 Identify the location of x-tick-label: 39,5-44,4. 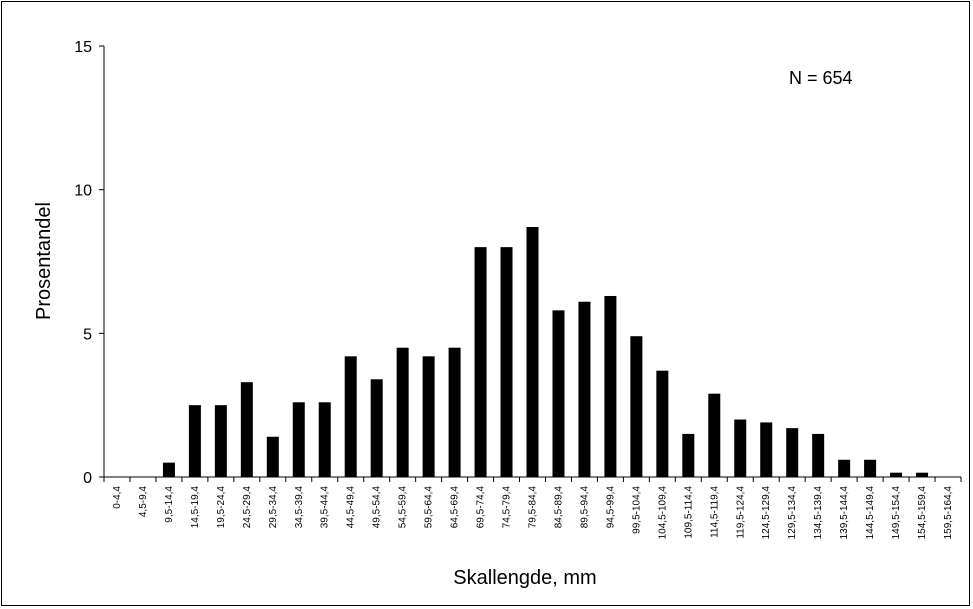
(325, 507).